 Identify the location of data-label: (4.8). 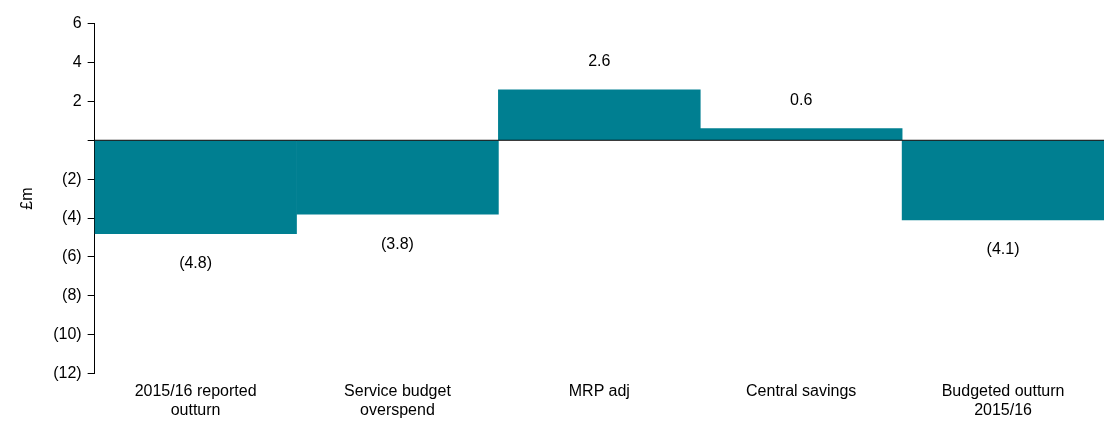
(196, 263).